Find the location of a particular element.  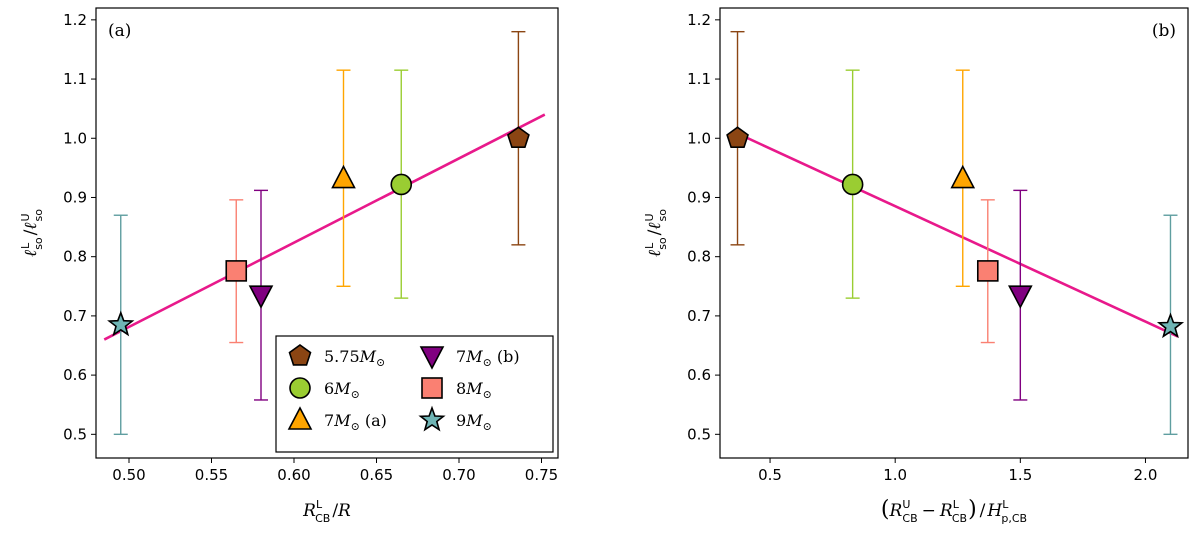

x-tick-label: 0.50 is located at coordinates (128, 475).